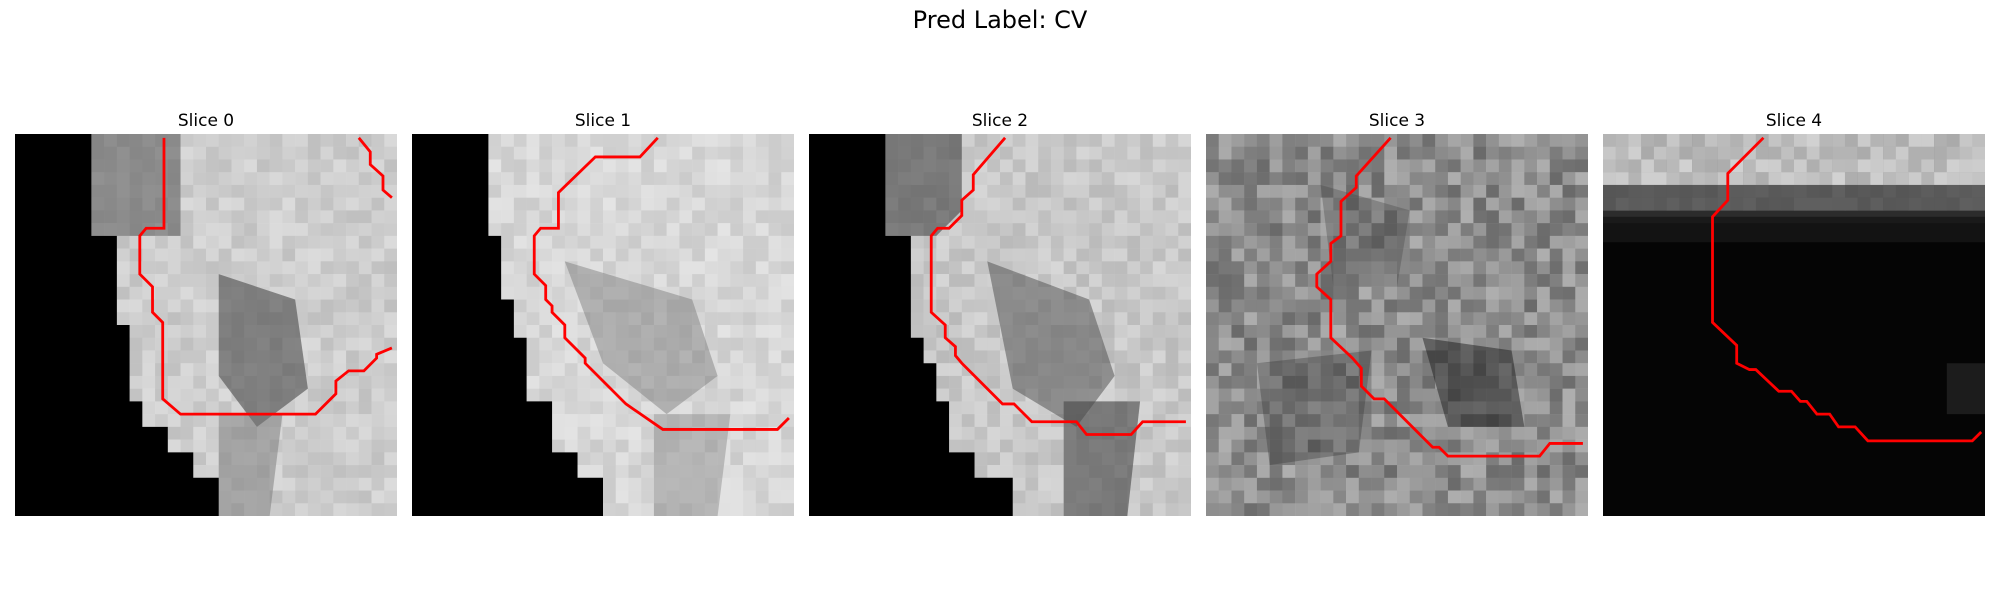  What do you see at coordinates (603, 121) in the screenshot?
I see `slice-title-1: Slice 1` at bounding box center [603, 121].